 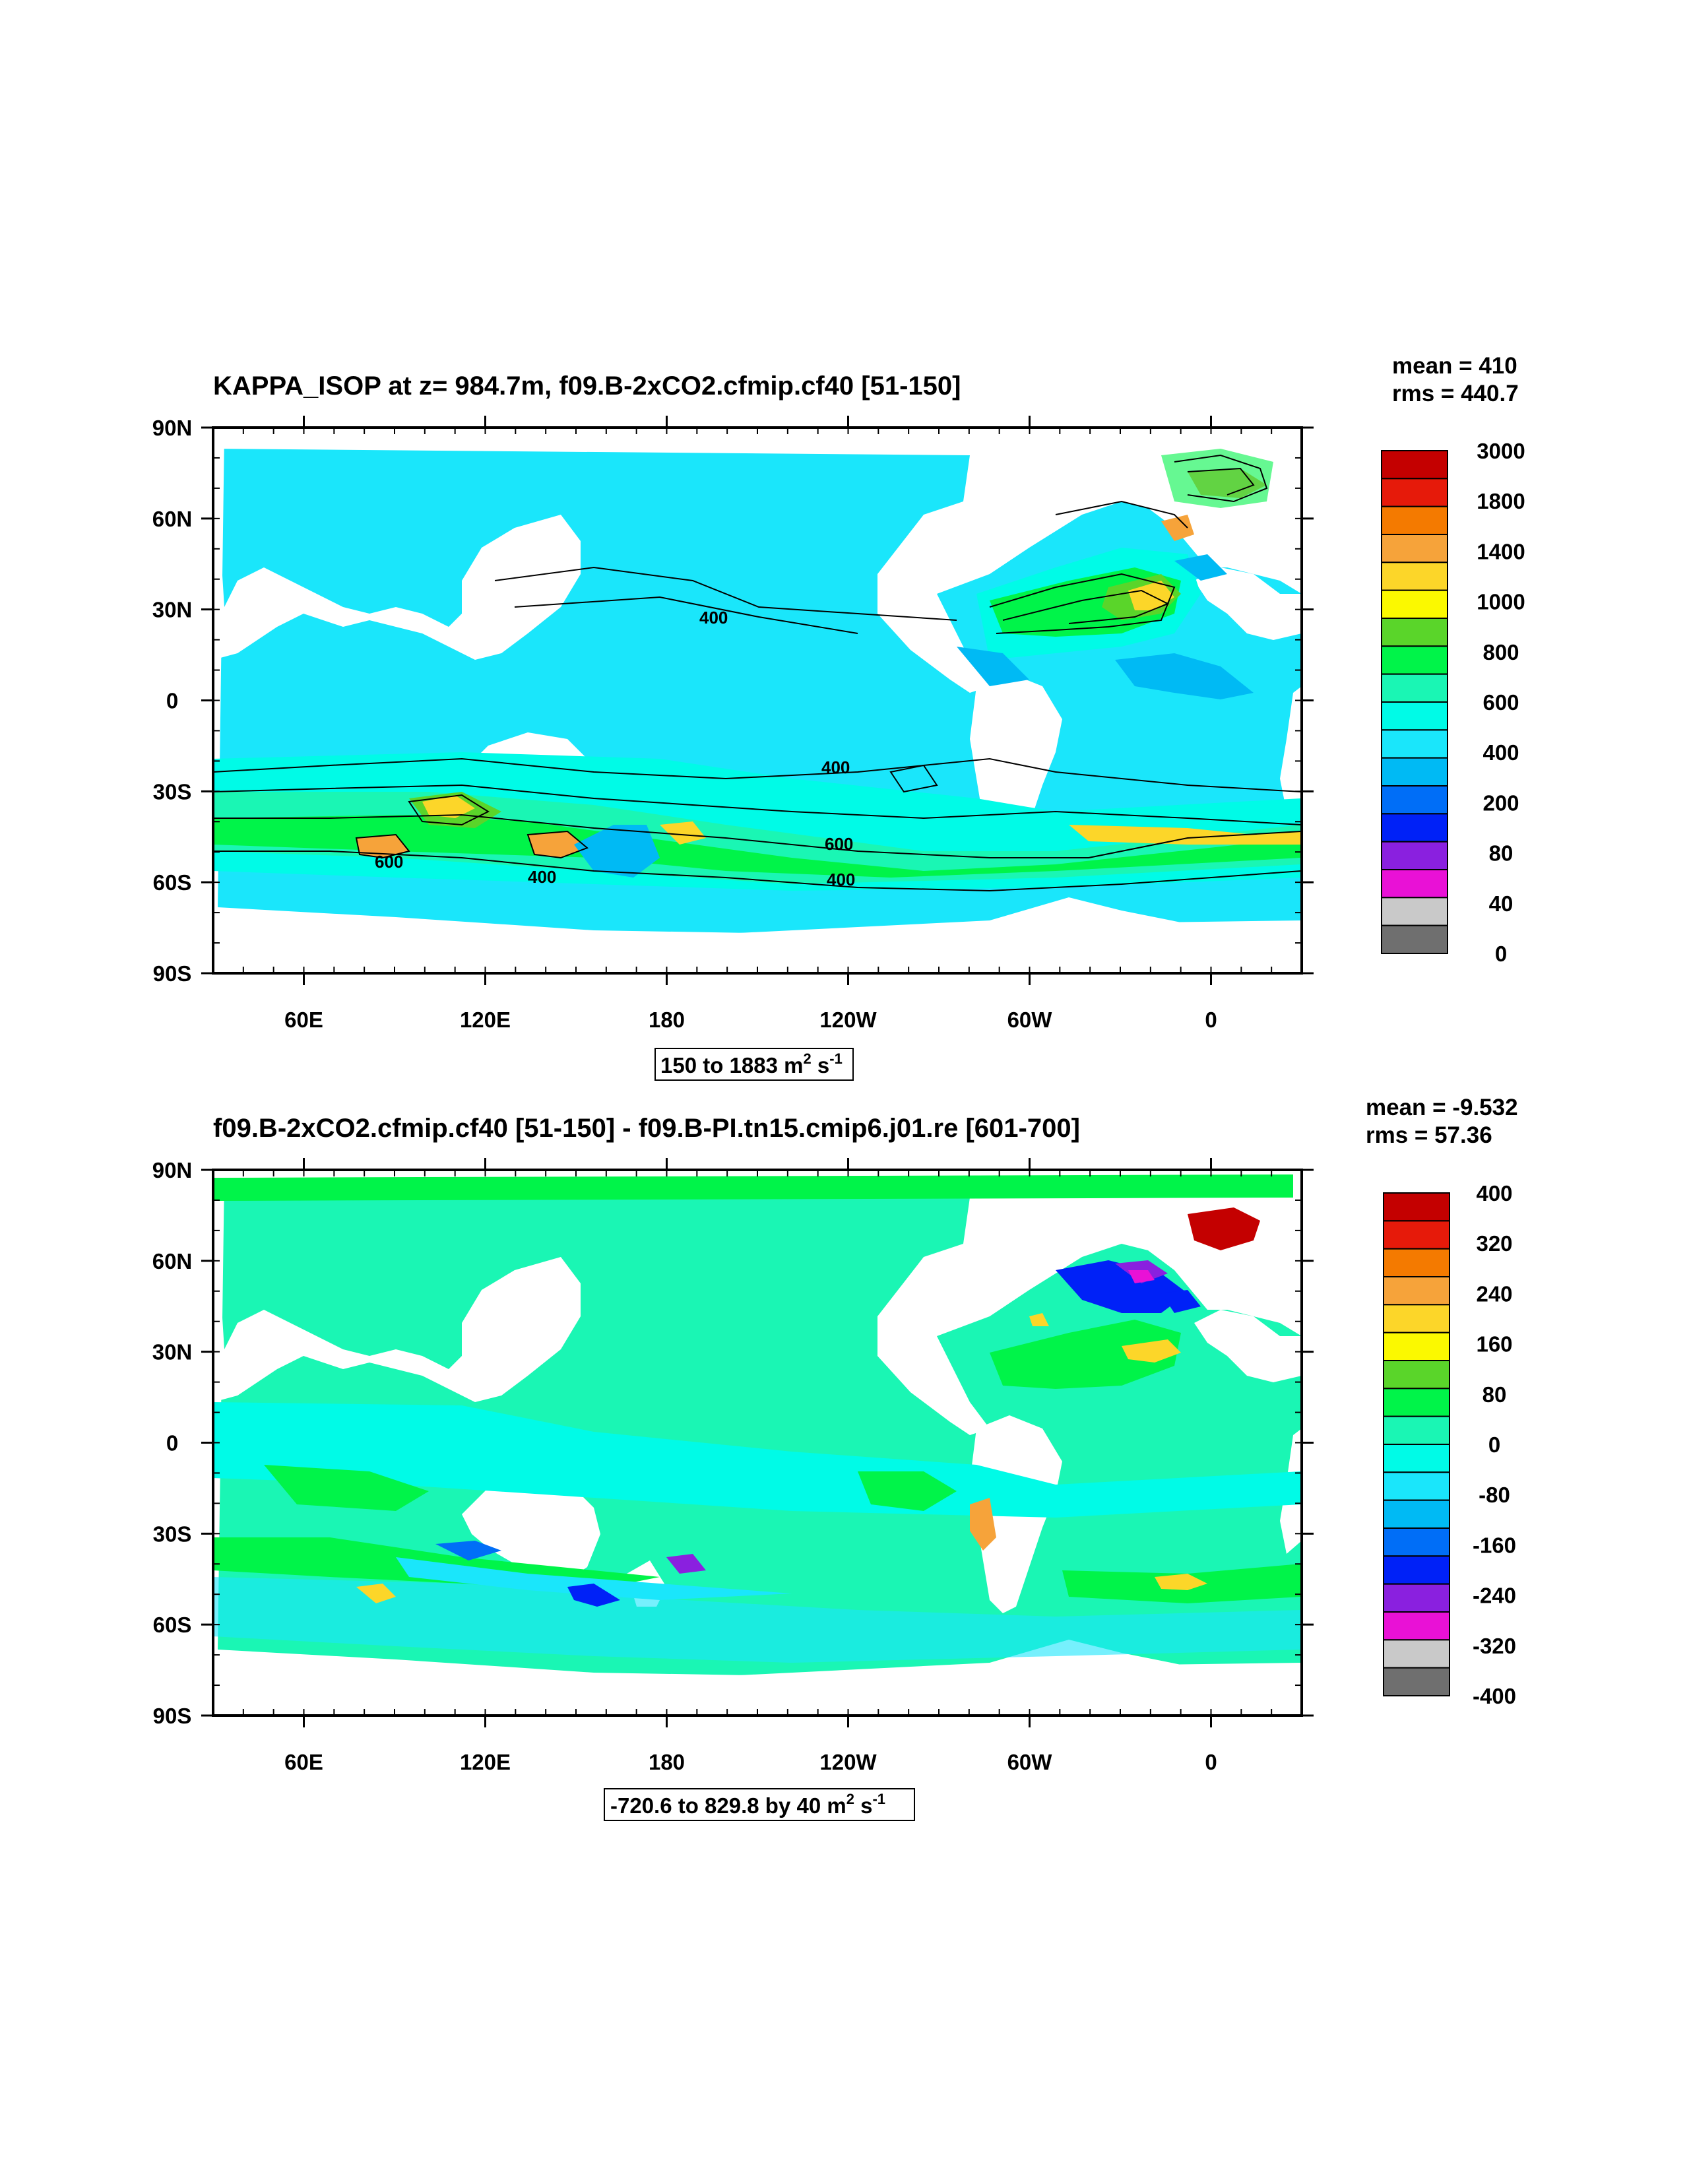 What do you see at coordinates (757, 1418) in the screenshot?
I see `panel-2-zones` at bounding box center [757, 1418].